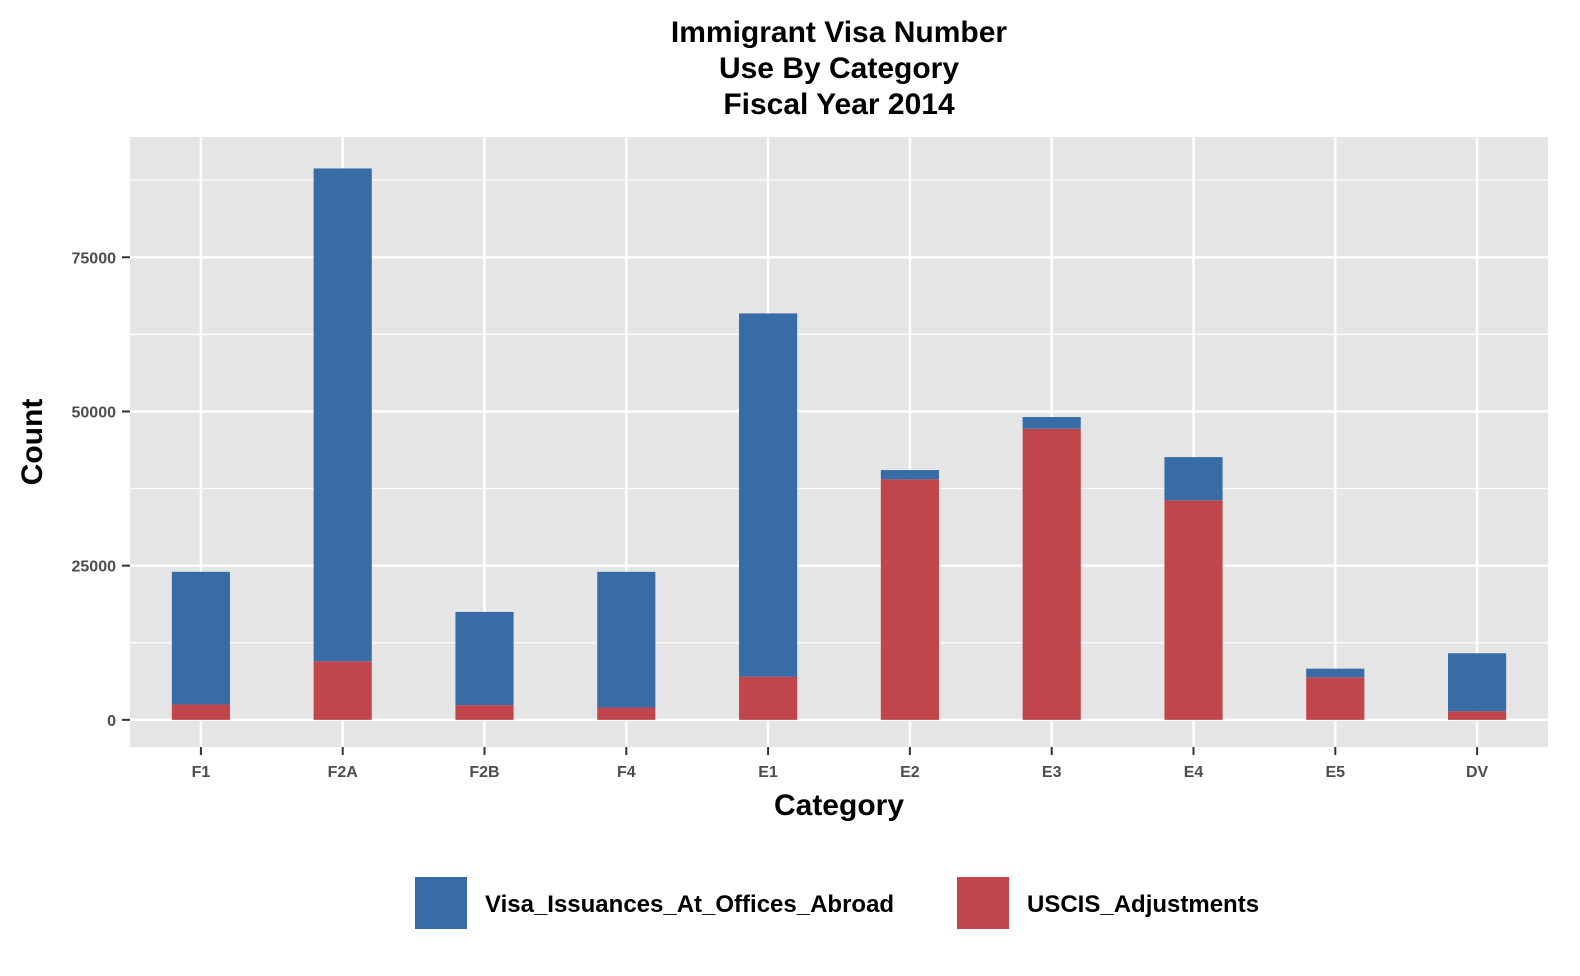 The image size is (1580, 976). I want to click on chart-title-line-3: Fiscal Year 2014, so click(839, 104).